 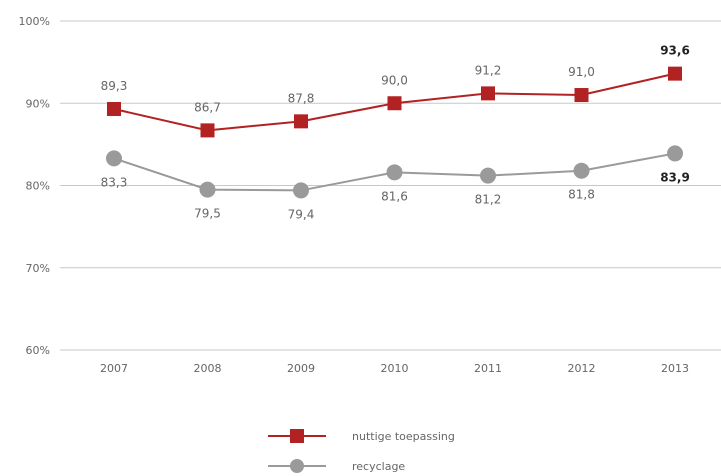 I want to click on data-label-nuttige-toepassing: 86,7, so click(x=207, y=107).